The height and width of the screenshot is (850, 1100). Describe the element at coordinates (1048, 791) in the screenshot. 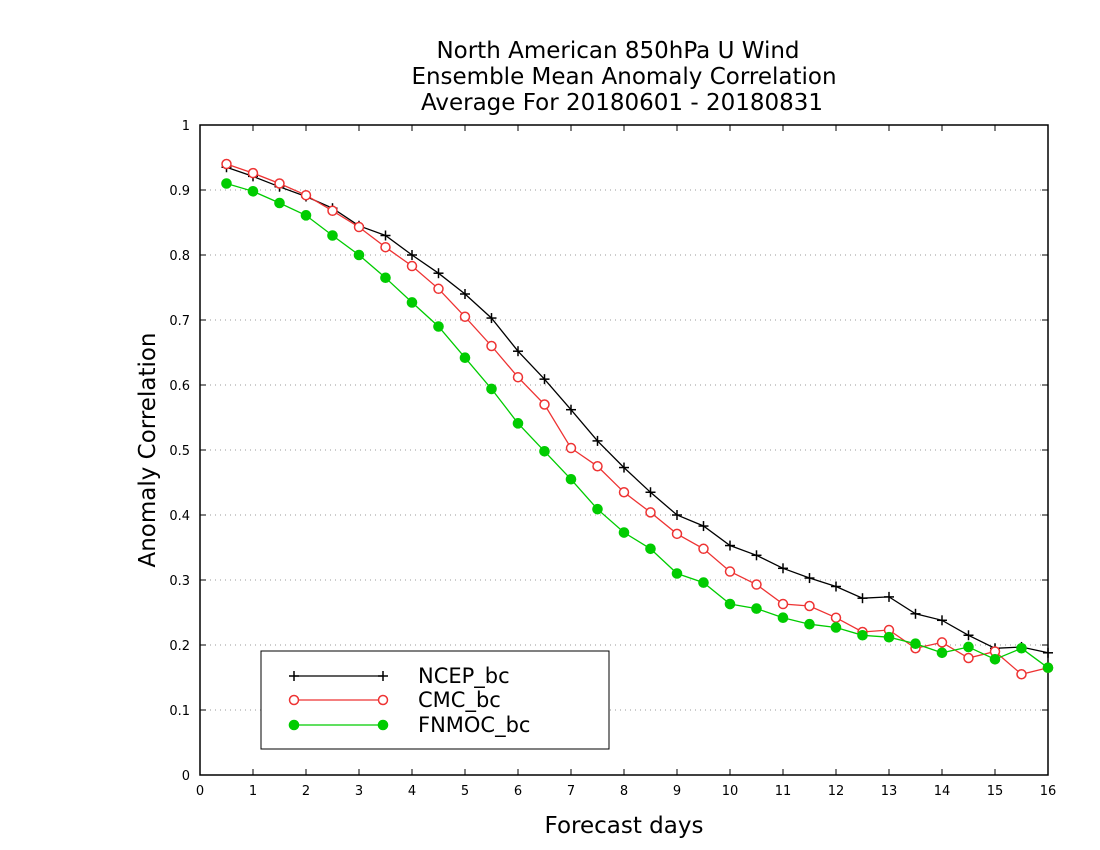

I see `x-tick-label: 16` at that location.